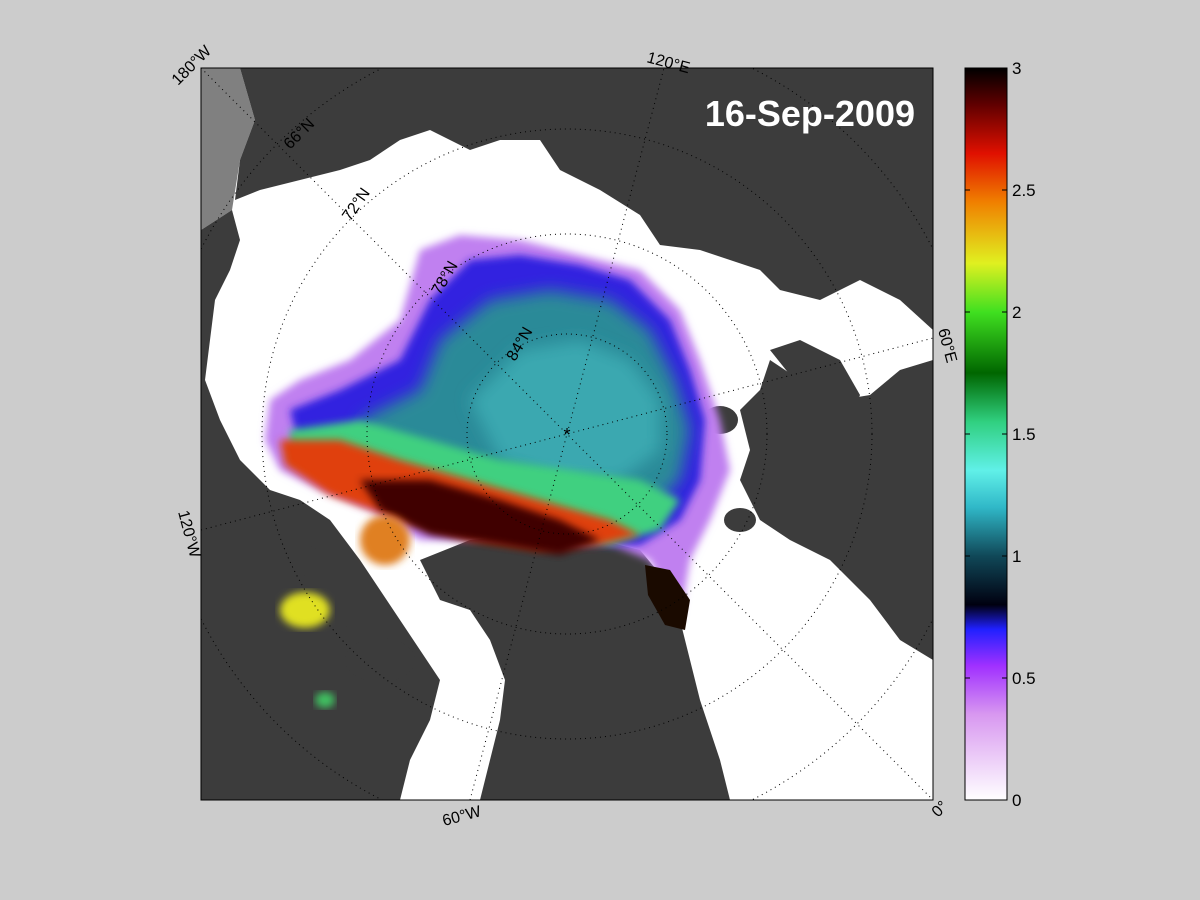  What do you see at coordinates (940, 809) in the screenshot?
I see `lon-label-0: 0°` at bounding box center [940, 809].